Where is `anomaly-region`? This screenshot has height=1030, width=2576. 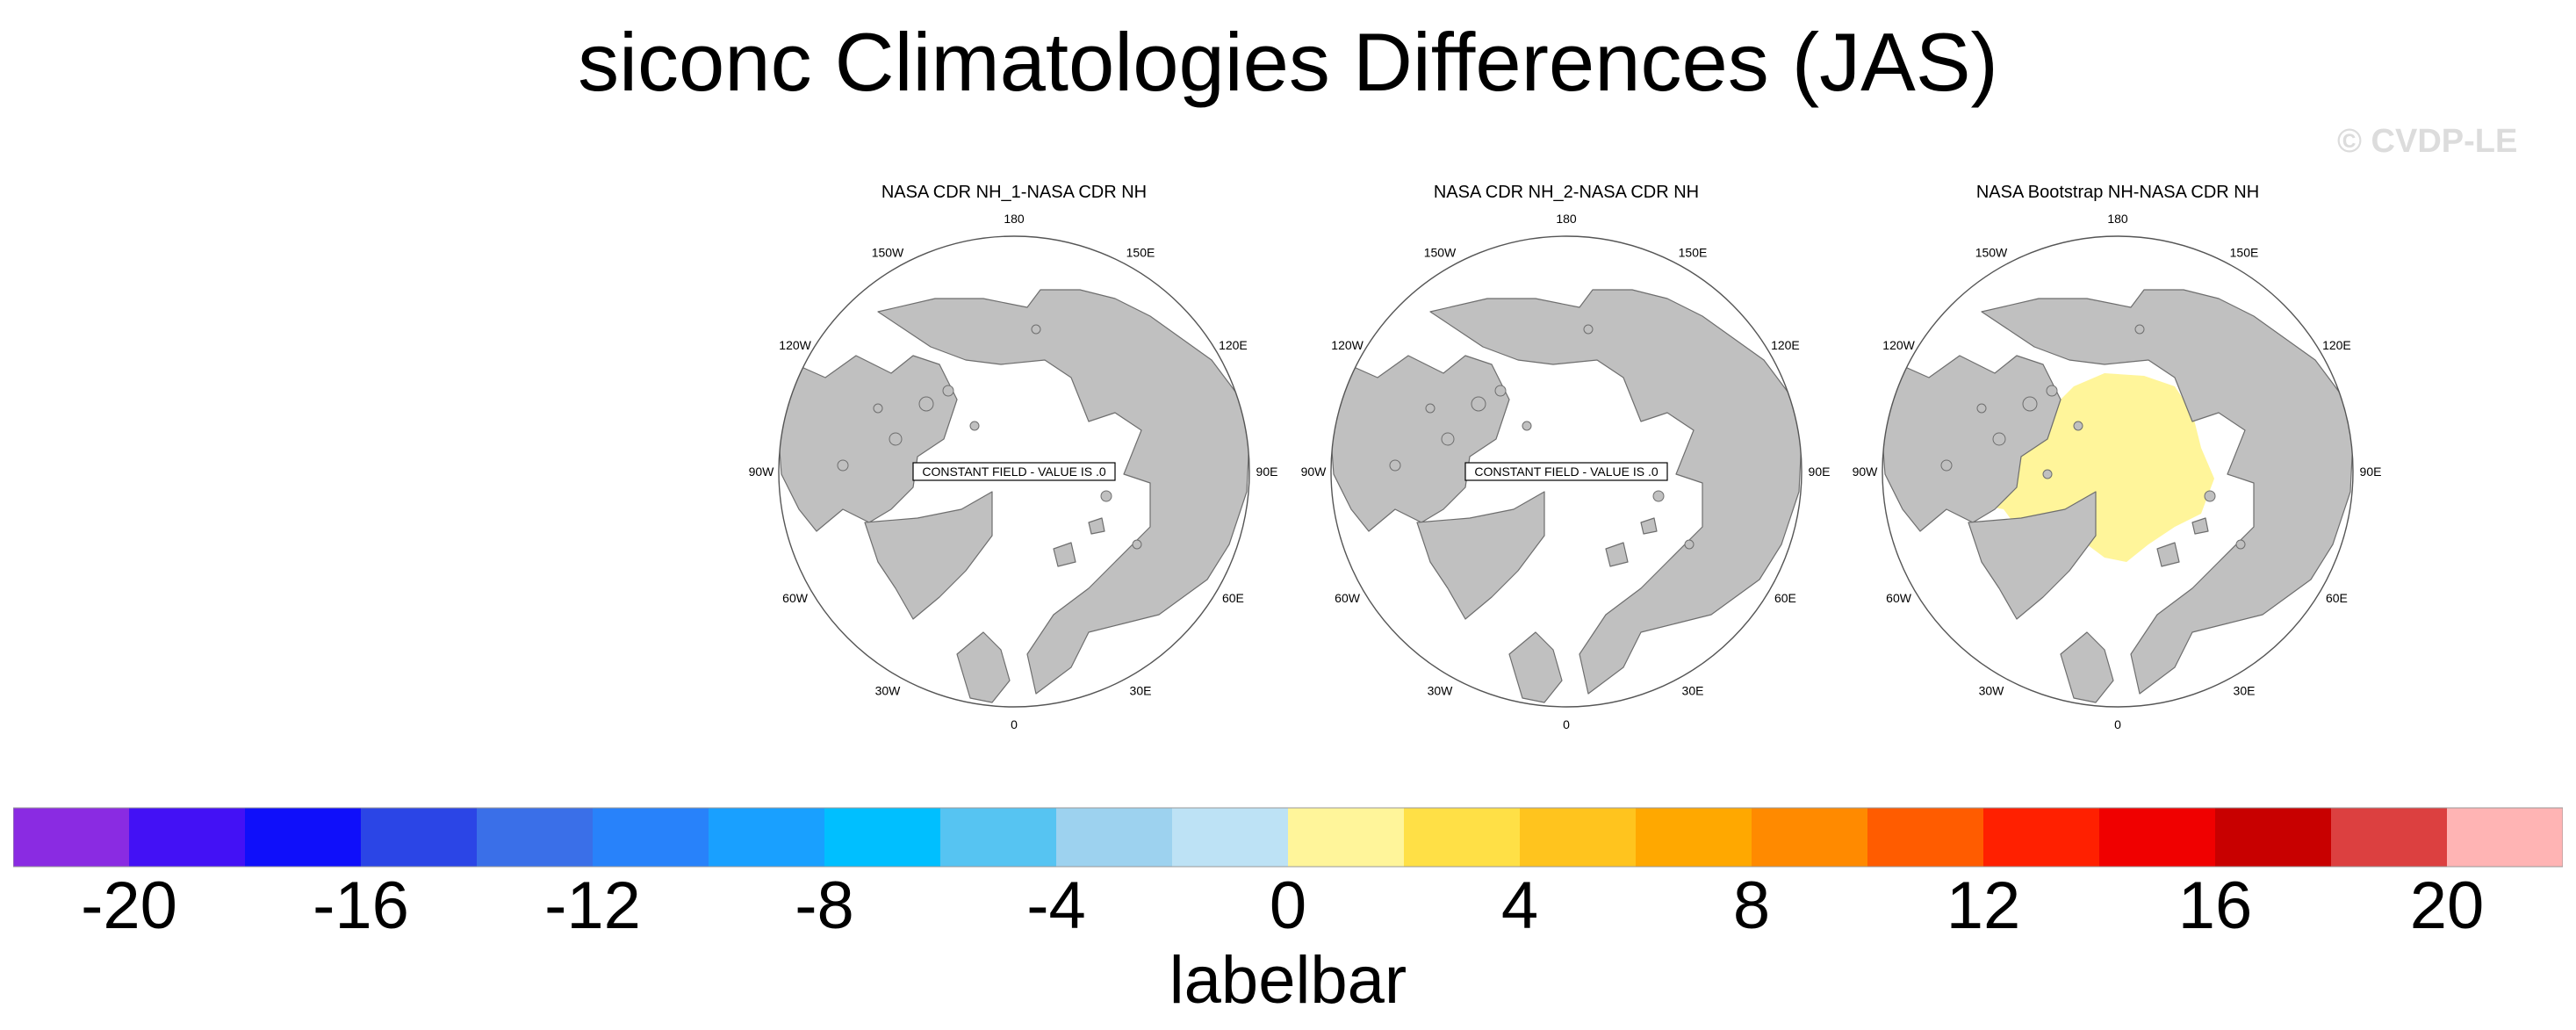 anomaly-region is located at coordinates (2092, 468).